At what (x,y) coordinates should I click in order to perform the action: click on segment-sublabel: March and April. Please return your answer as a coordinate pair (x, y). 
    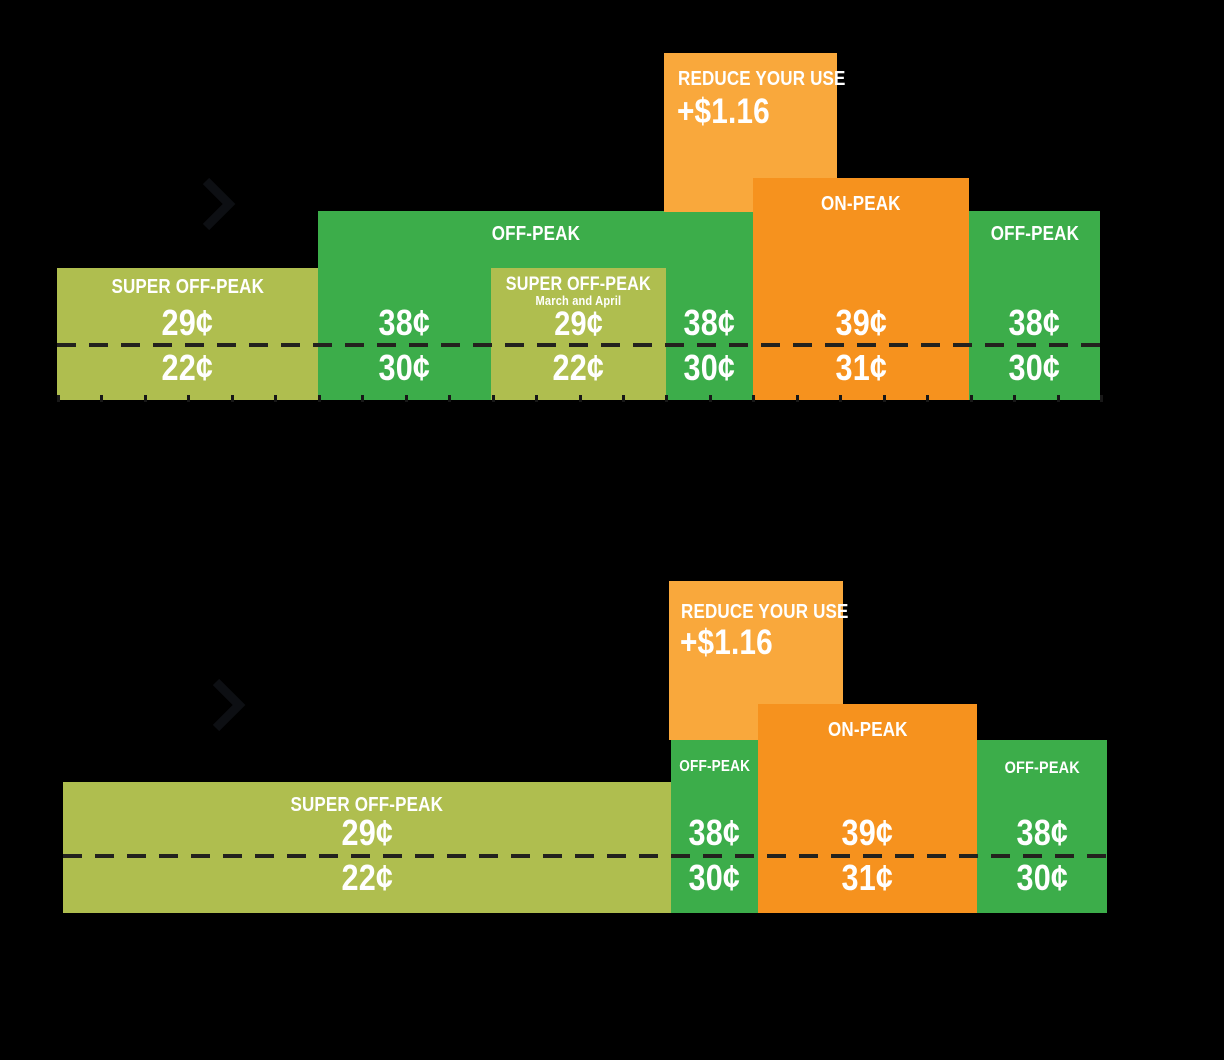
    Looking at the image, I should click on (578, 300).